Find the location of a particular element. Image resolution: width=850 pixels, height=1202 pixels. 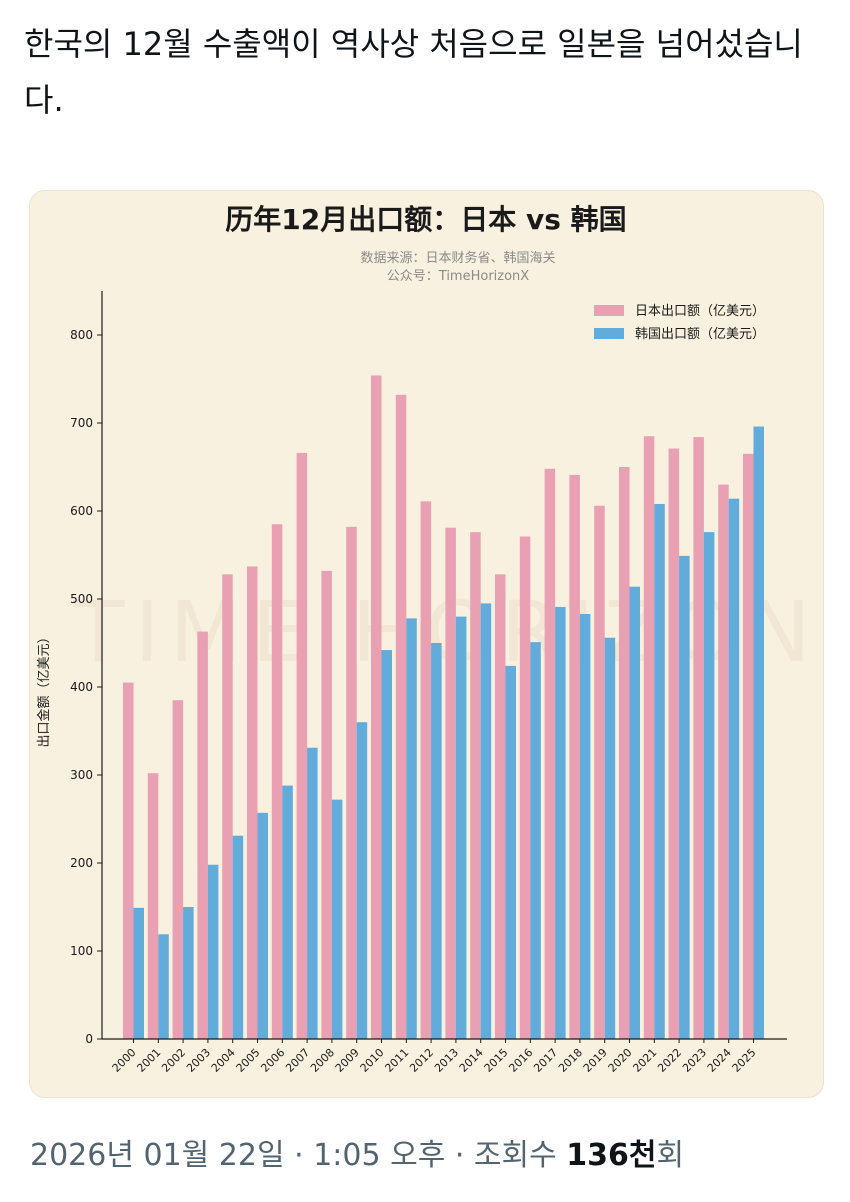

bar-japan-2000 is located at coordinates (128, 860).